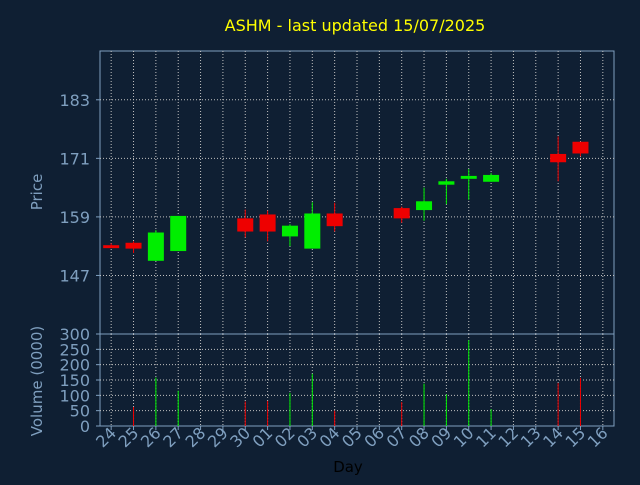 The width and height of the screenshot is (640, 485). What do you see at coordinates (74, 395) in the screenshot?
I see `volume-tick-label: 100` at bounding box center [74, 395].